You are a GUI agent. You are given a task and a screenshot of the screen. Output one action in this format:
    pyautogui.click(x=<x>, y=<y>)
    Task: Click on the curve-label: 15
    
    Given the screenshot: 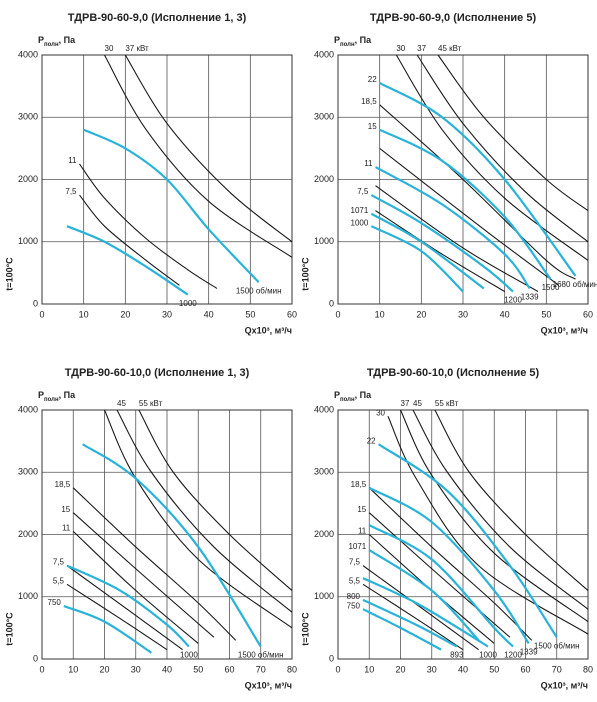 What is the action you would take?
    pyautogui.click(x=372, y=126)
    